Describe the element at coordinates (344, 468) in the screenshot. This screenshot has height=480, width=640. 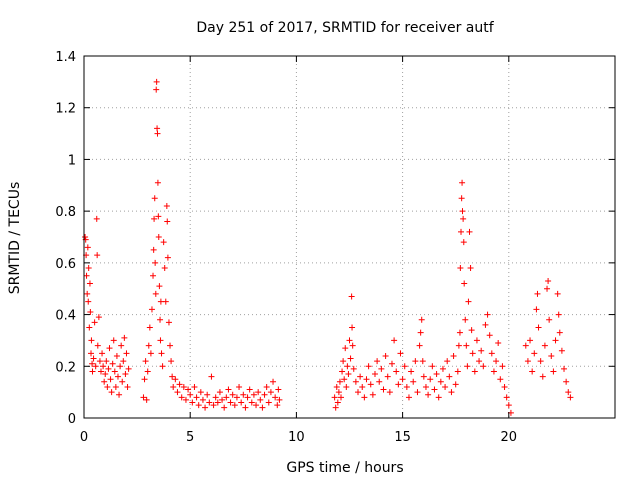
I see `x-axis-label: GPS time / hours` at that location.